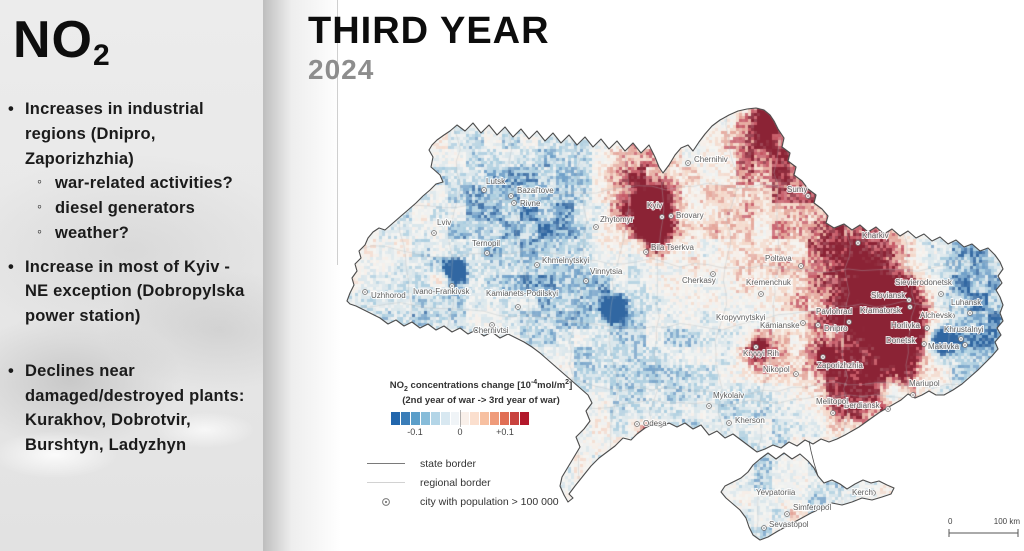  What do you see at coordinates (797, 189) in the screenshot?
I see `city-label: Sumy` at bounding box center [797, 189].